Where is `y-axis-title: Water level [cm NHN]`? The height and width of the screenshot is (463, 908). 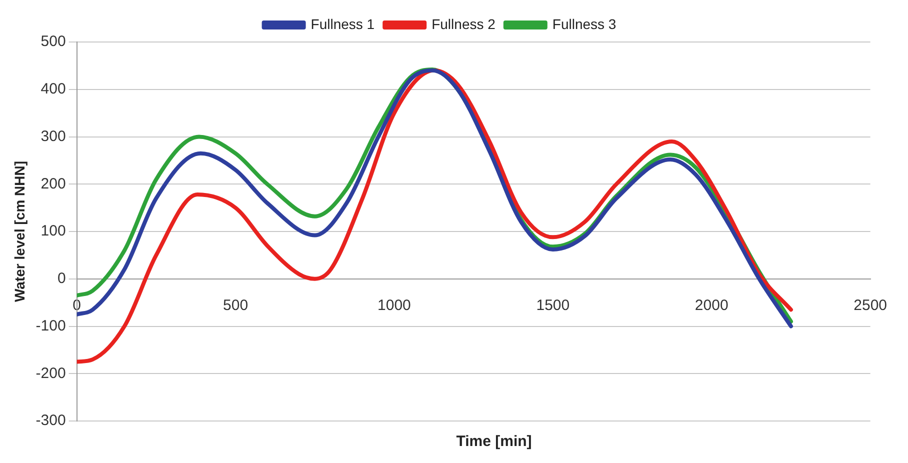
y-axis-title: Water level [cm NHN] is located at coordinates (19, 231).